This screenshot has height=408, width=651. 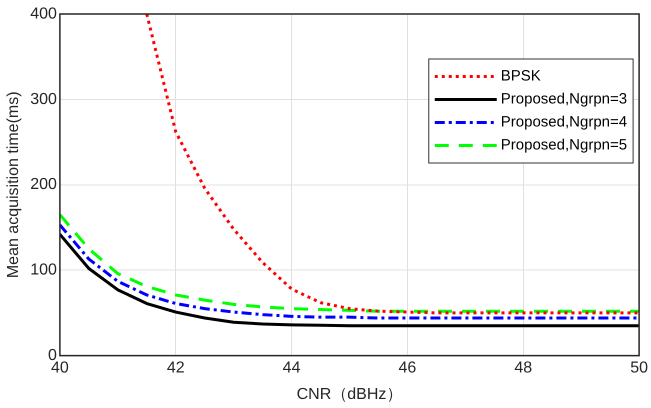 I want to click on y-tick-label: 300, so click(x=43, y=99).